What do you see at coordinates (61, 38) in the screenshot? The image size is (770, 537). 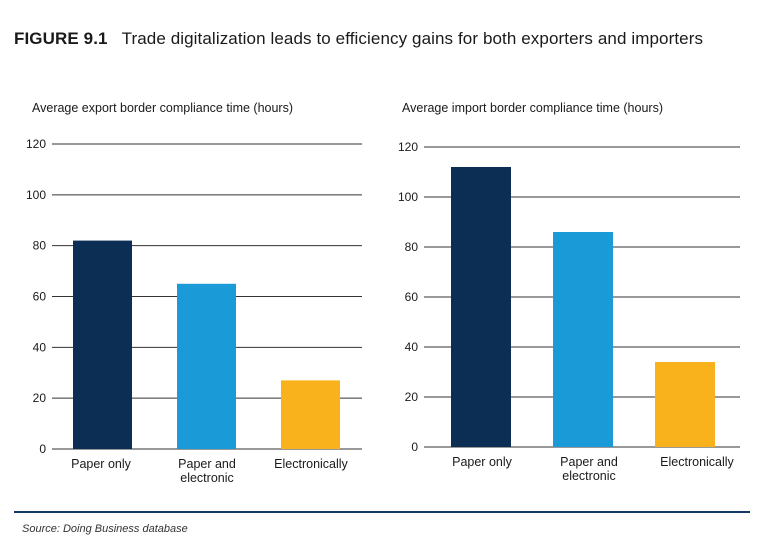 I see `figure-number: FIGURE 9.1` at bounding box center [61, 38].